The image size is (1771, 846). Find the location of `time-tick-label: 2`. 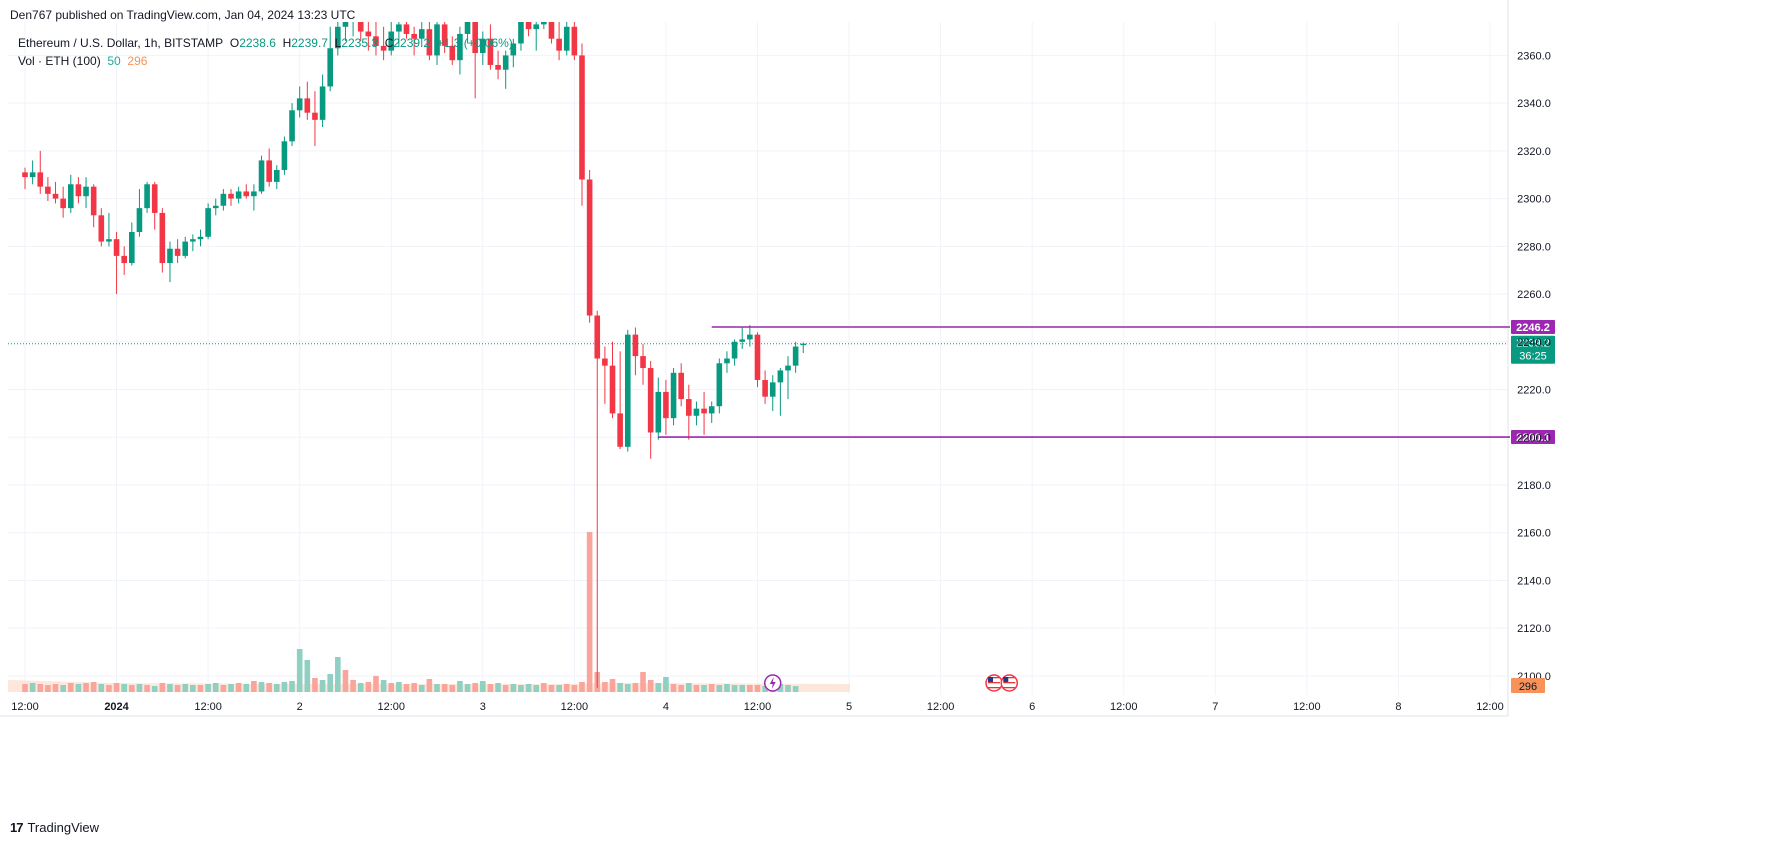

time-tick-label: 2 is located at coordinates (300, 707).